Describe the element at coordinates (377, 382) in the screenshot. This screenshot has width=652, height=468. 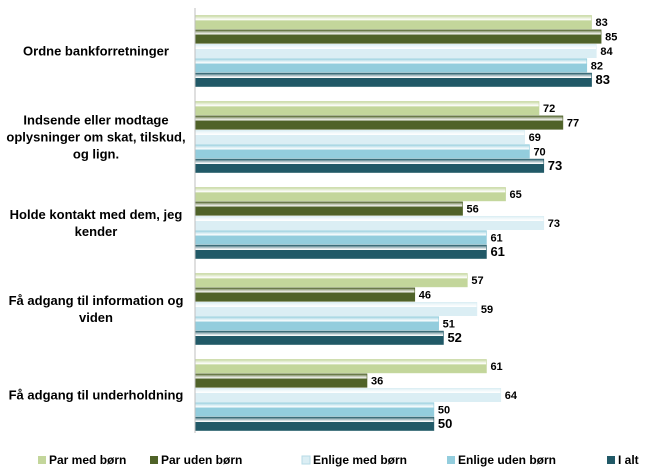
I see `value-label: 36` at that location.